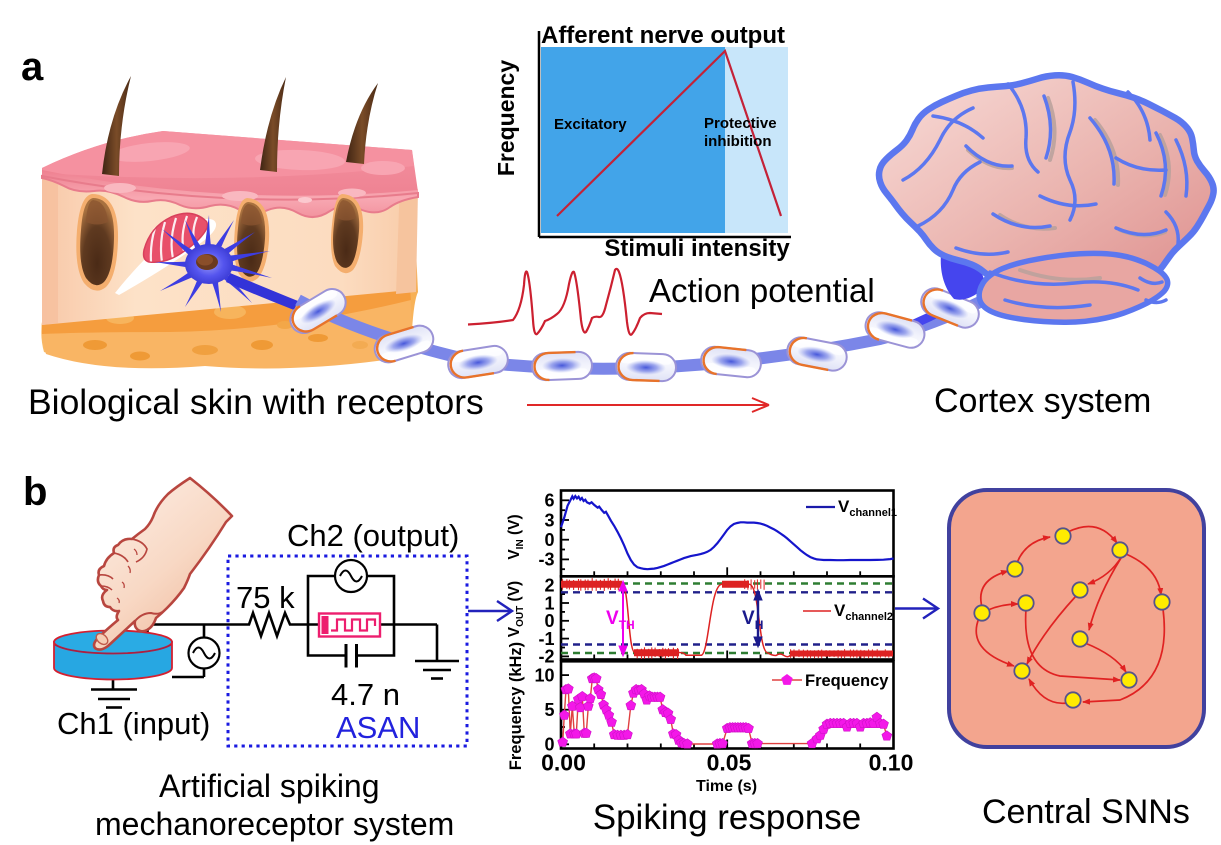 This screenshot has height=845, width=1221. I want to click on svg-text: Frequency (kHz), so click(516, 706).